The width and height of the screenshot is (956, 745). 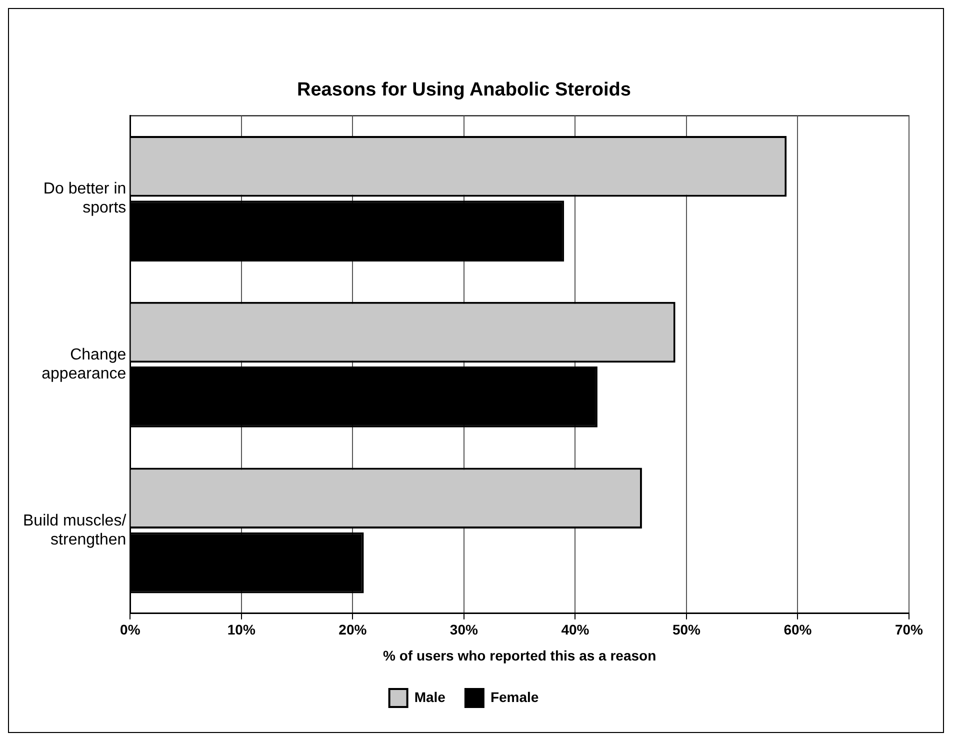 I want to click on x-tick-label: 60%, so click(x=798, y=630).